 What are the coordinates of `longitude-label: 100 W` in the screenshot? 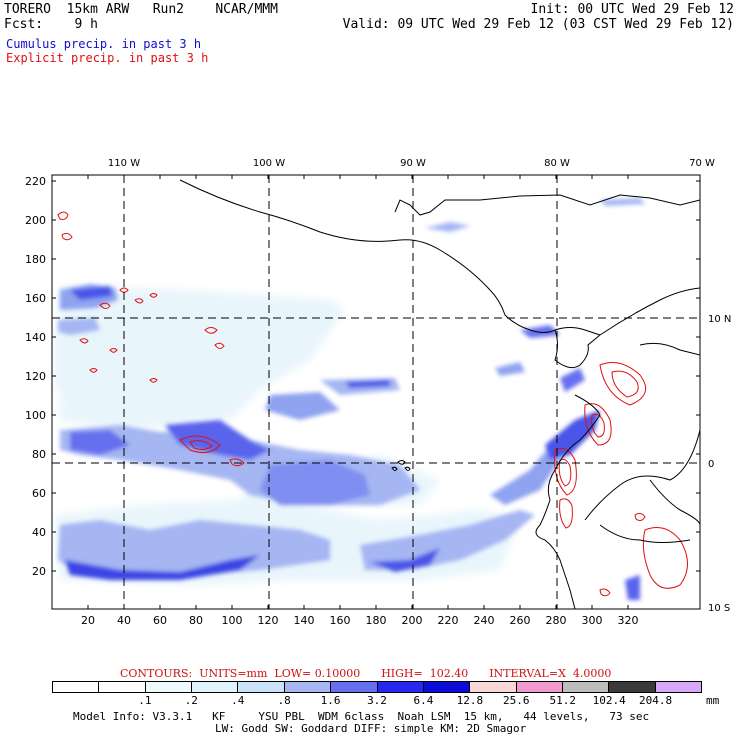 It's located at (269, 163).